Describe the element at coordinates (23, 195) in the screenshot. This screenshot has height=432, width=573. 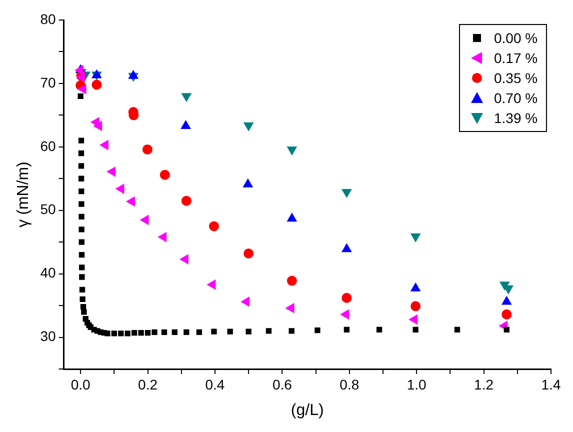
I see `y-axis-title: γ (mN/m)` at that location.